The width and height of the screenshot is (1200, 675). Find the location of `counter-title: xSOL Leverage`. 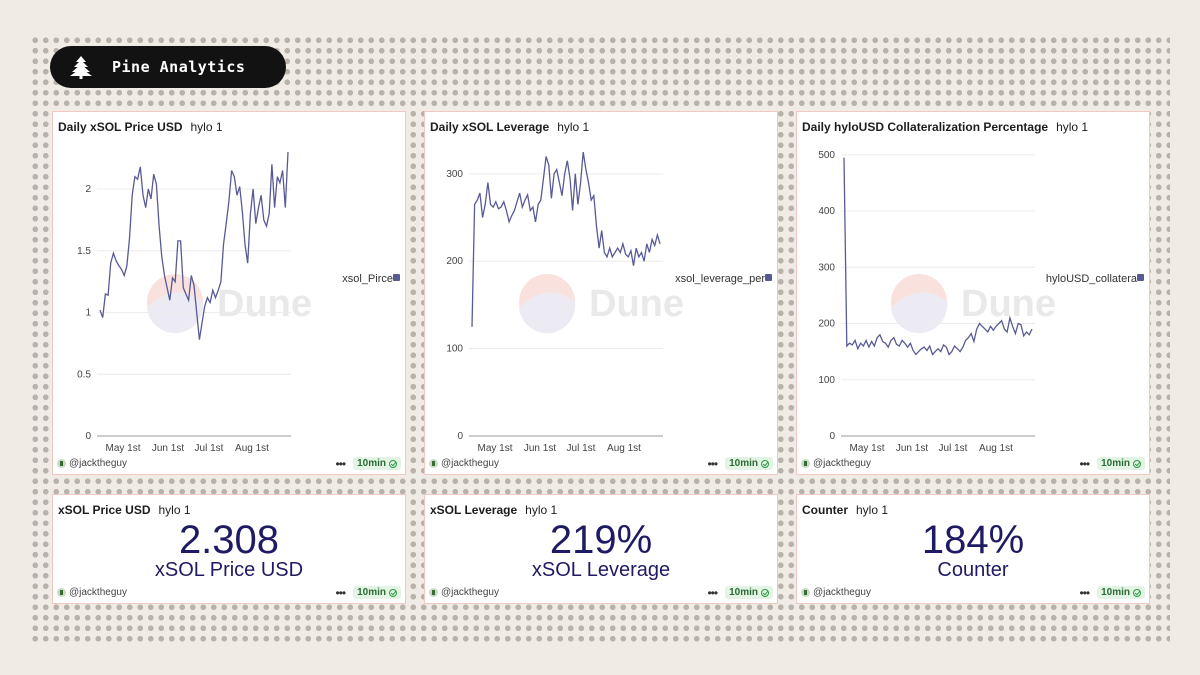

counter-title: xSOL Leverage is located at coordinates (474, 510).